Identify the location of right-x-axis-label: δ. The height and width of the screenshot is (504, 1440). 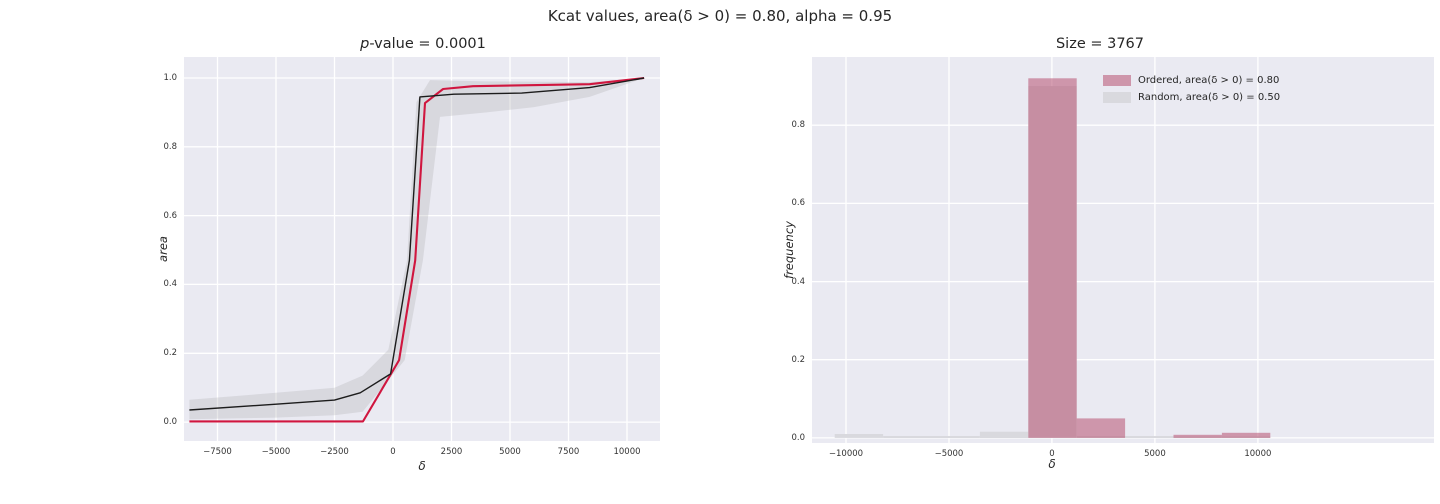
(1052, 464).